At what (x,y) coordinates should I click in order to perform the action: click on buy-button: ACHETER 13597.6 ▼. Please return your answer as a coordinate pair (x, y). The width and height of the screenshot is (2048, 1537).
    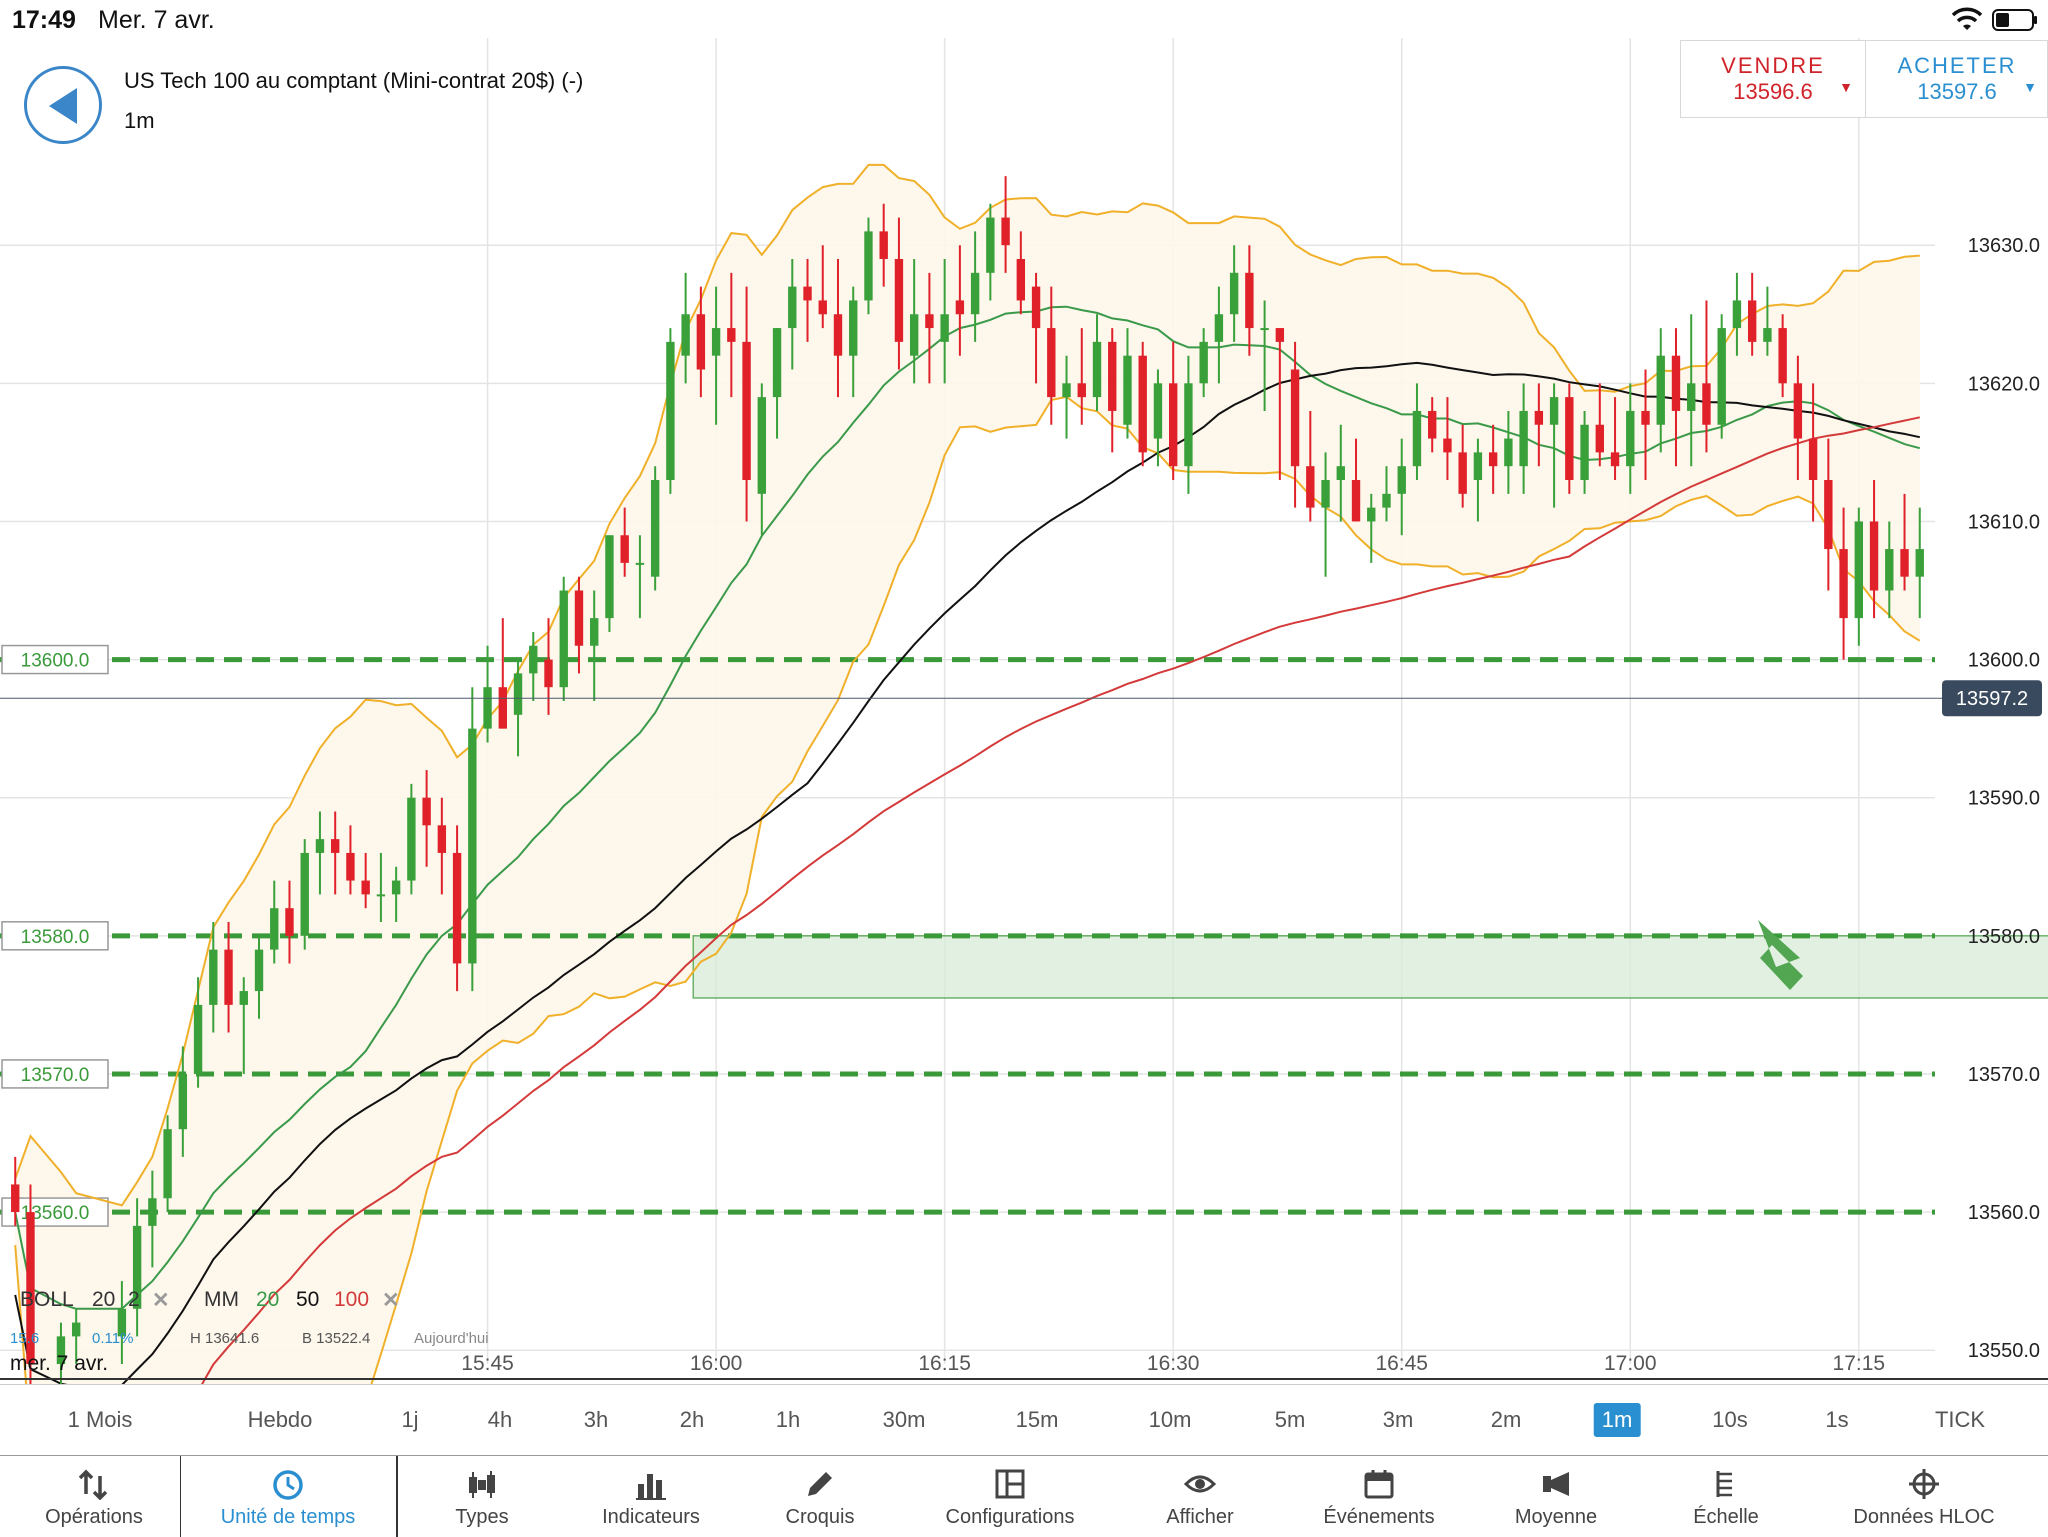
    Looking at the image, I should click on (1956, 79).